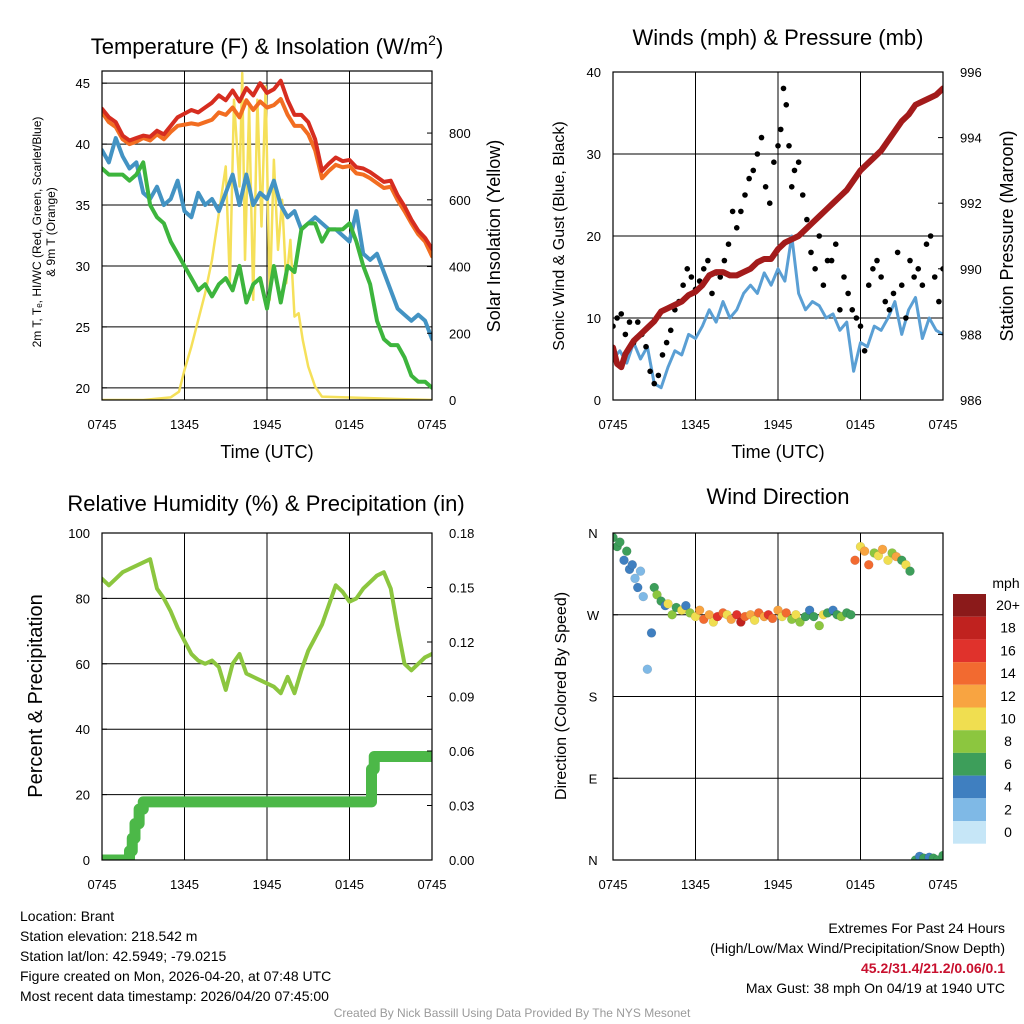  What do you see at coordinates (594, 72) in the screenshot?
I see `winds-ytick-label: 40` at bounding box center [594, 72].